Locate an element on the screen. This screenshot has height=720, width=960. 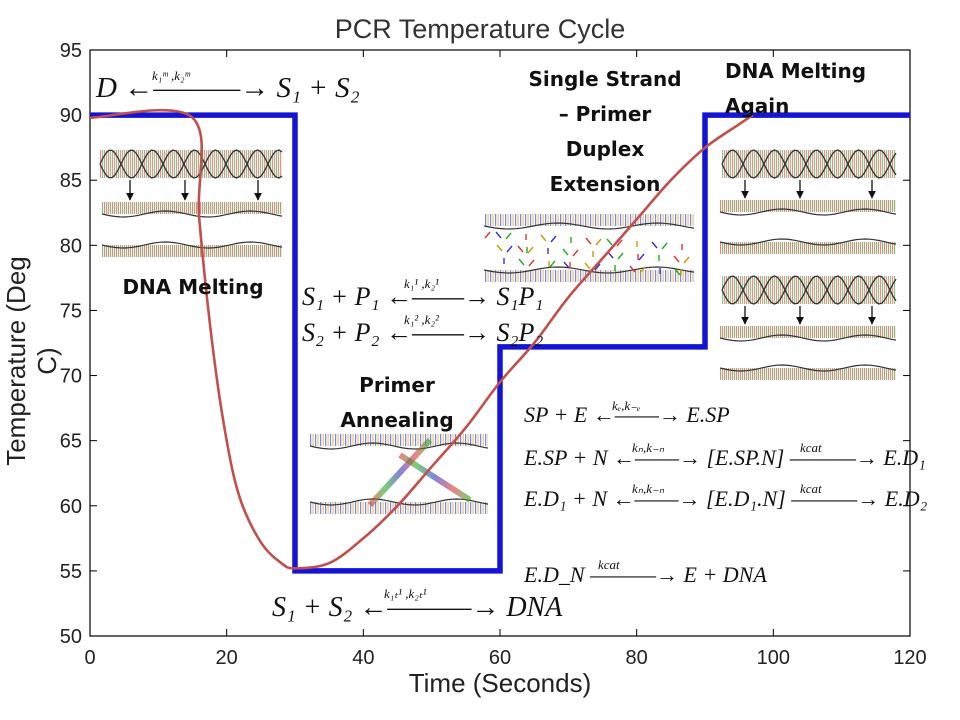
equation-ext-3: E.D₁ + N ←——→ [E.D₁.N] ———→ E.D₂ is located at coordinates (726, 498).